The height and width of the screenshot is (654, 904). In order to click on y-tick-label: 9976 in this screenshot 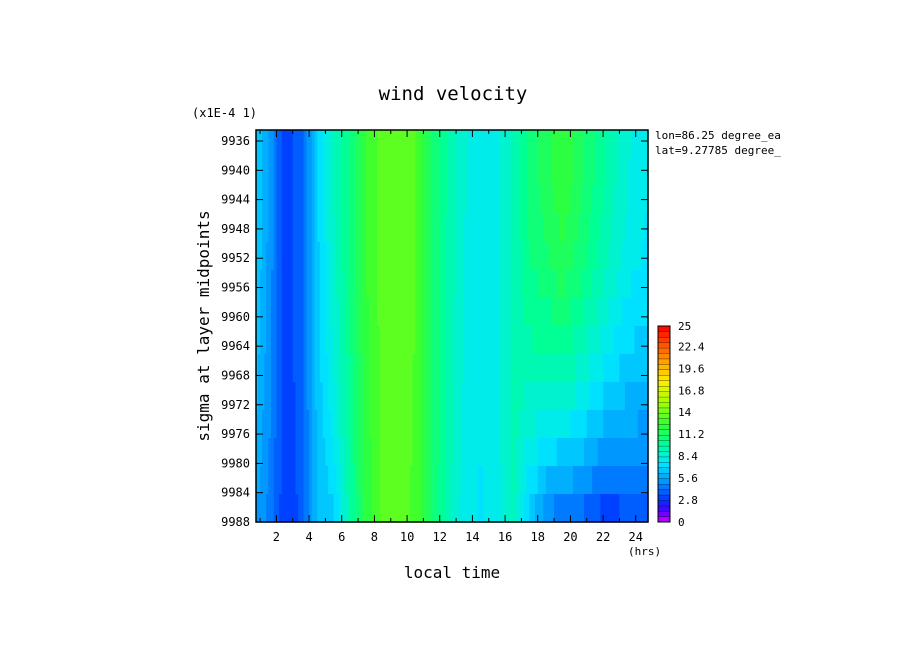, I will do `click(235, 434)`.